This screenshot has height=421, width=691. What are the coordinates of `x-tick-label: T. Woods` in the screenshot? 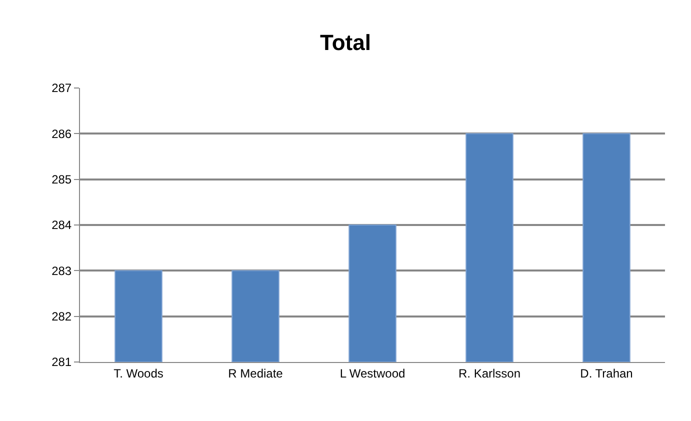 It's located at (139, 373).